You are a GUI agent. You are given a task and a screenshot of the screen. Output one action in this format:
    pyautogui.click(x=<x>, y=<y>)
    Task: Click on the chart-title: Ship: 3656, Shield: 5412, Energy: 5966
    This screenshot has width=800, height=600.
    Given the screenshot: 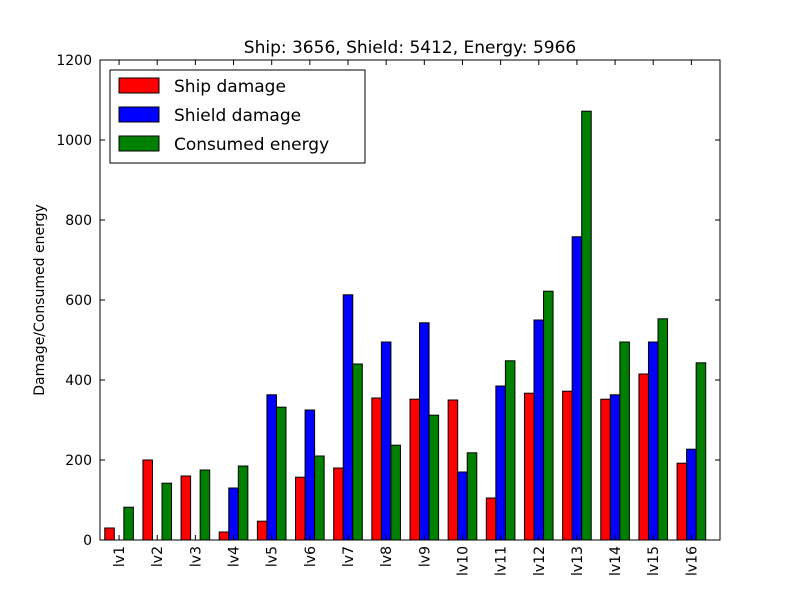 What is the action you would take?
    pyautogui.click(x=410, y=48)
    